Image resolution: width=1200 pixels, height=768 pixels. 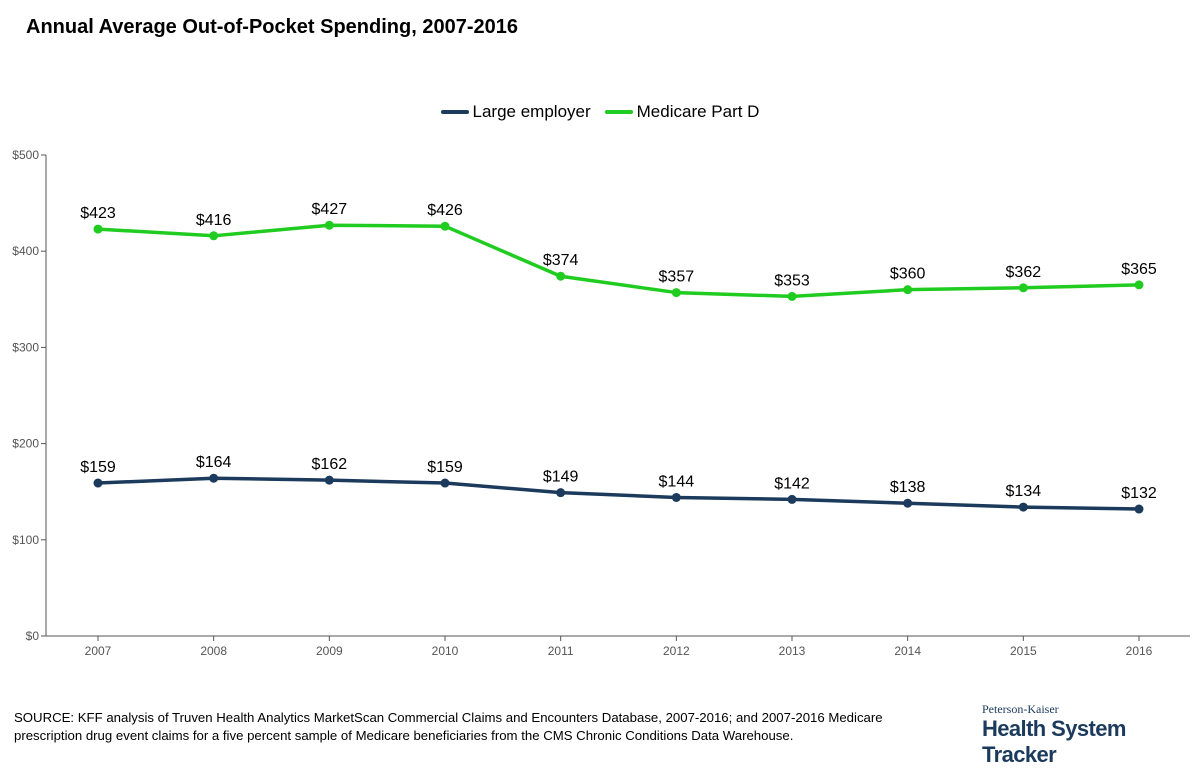 I want to click on y-tick-label: $0, so click(x=33, y=636).